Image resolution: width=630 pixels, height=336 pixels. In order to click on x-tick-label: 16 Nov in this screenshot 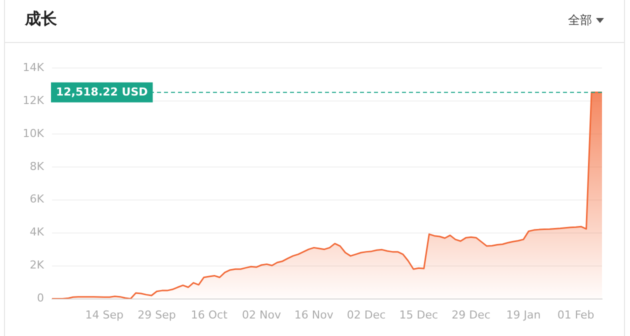, I will do `click(314, 315)`.